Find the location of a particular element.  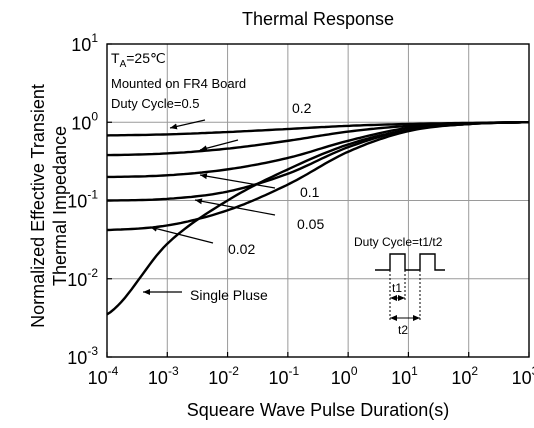

y-tick-labels: 10⁻³ 10⁻² 10⁻¹ 10⁰ 10¹ is located at coordinates (89, 199).